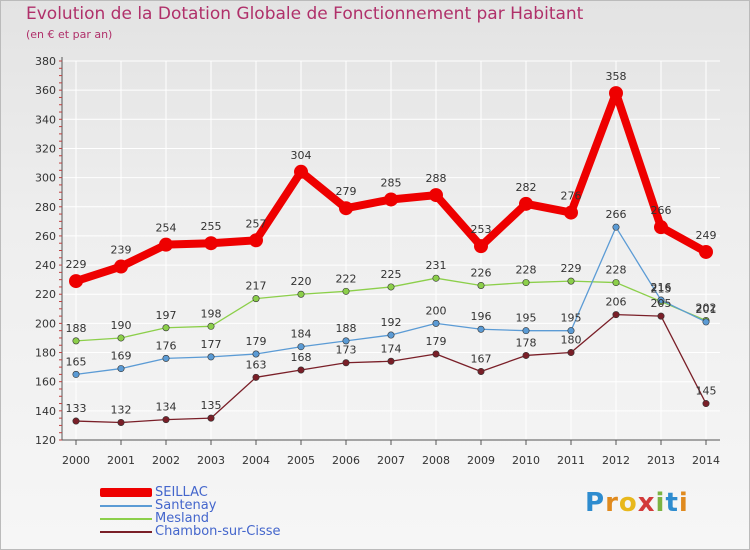  What do you see at coordinates (126, 519) in the screenshot?
I see `legend-swatch` at bounding box center [126, 519].